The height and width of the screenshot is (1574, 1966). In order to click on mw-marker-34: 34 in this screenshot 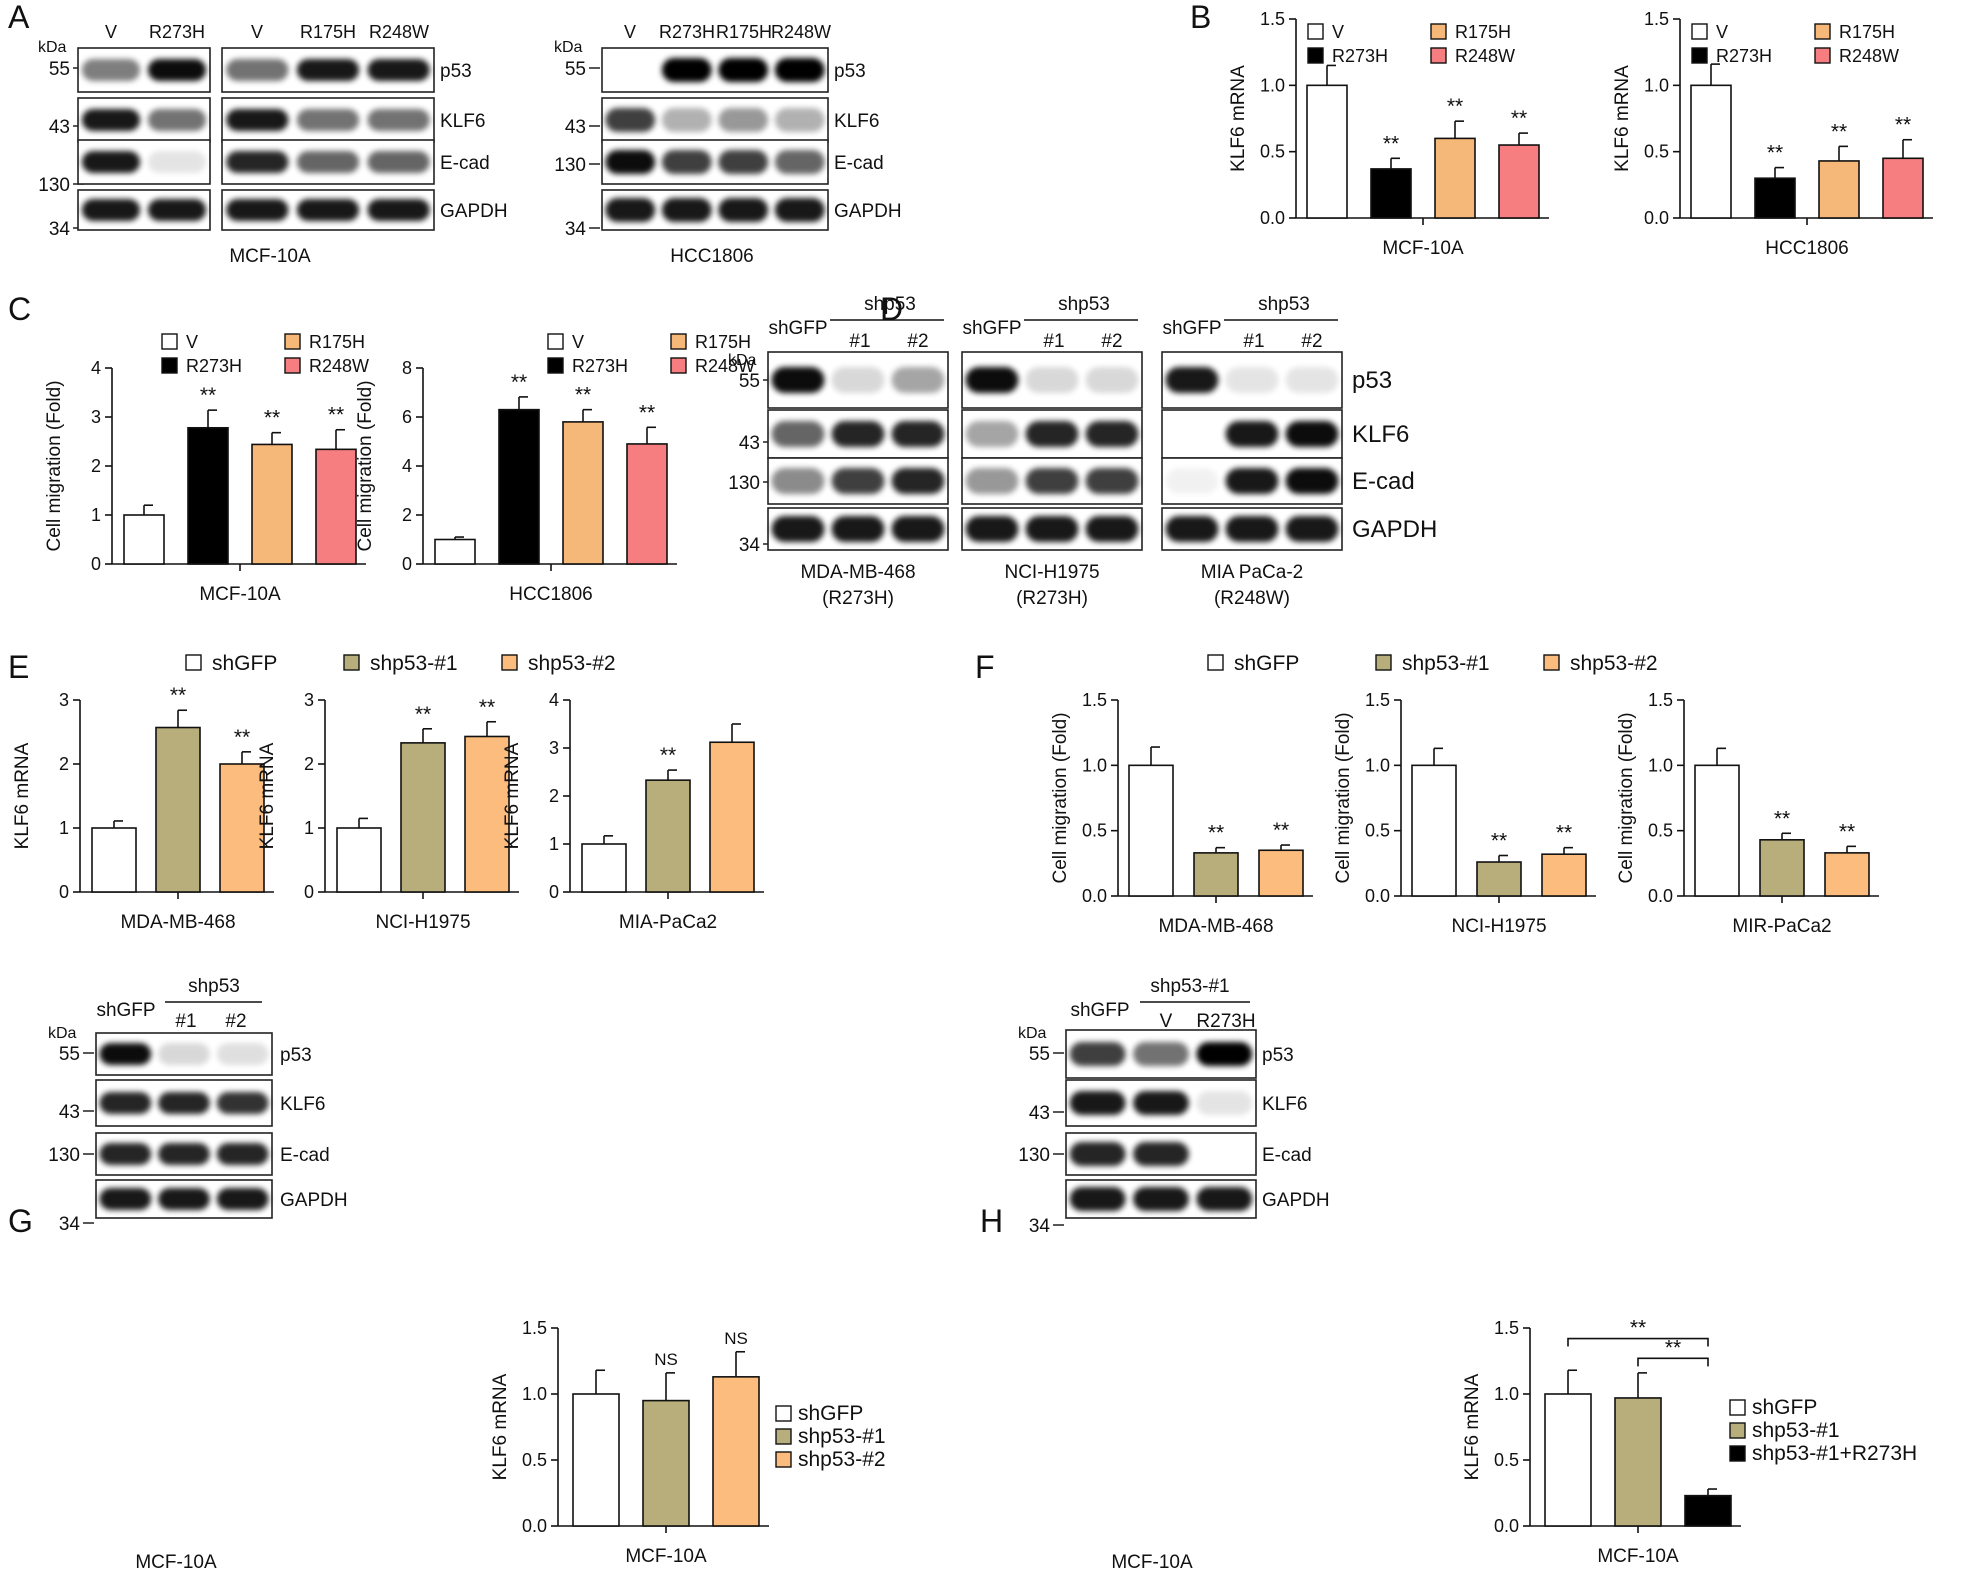, I will do `click(70, 1224)`.